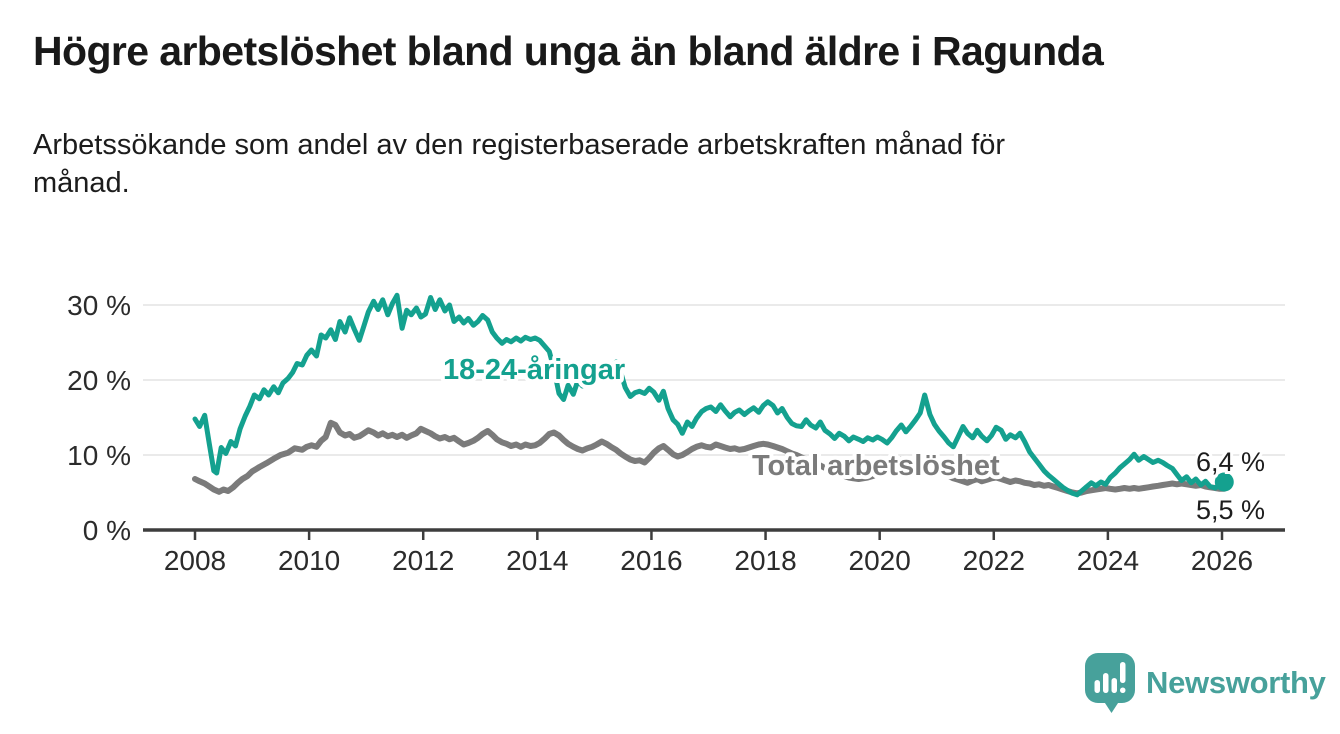 This screenshot has height=734, width=1340. I want to click on series-inline-label: Total arbetslöshet, so click(876, 466).